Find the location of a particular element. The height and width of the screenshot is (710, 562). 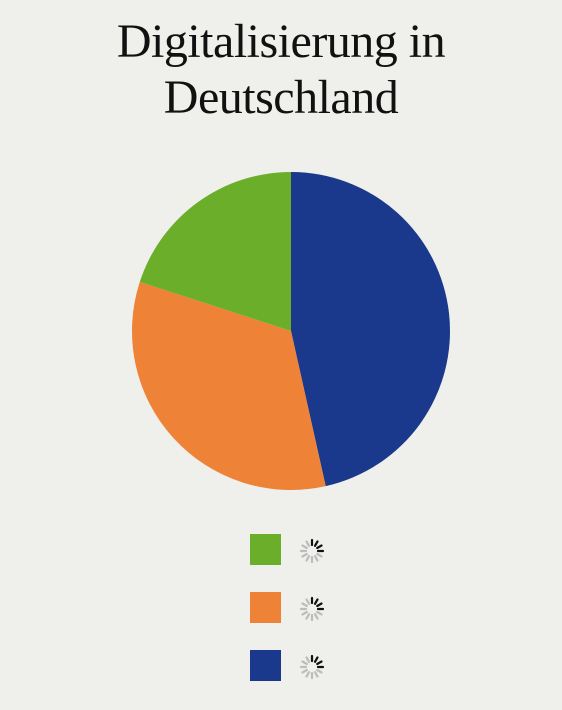

chart-legend is located at coordinates (310, 621).